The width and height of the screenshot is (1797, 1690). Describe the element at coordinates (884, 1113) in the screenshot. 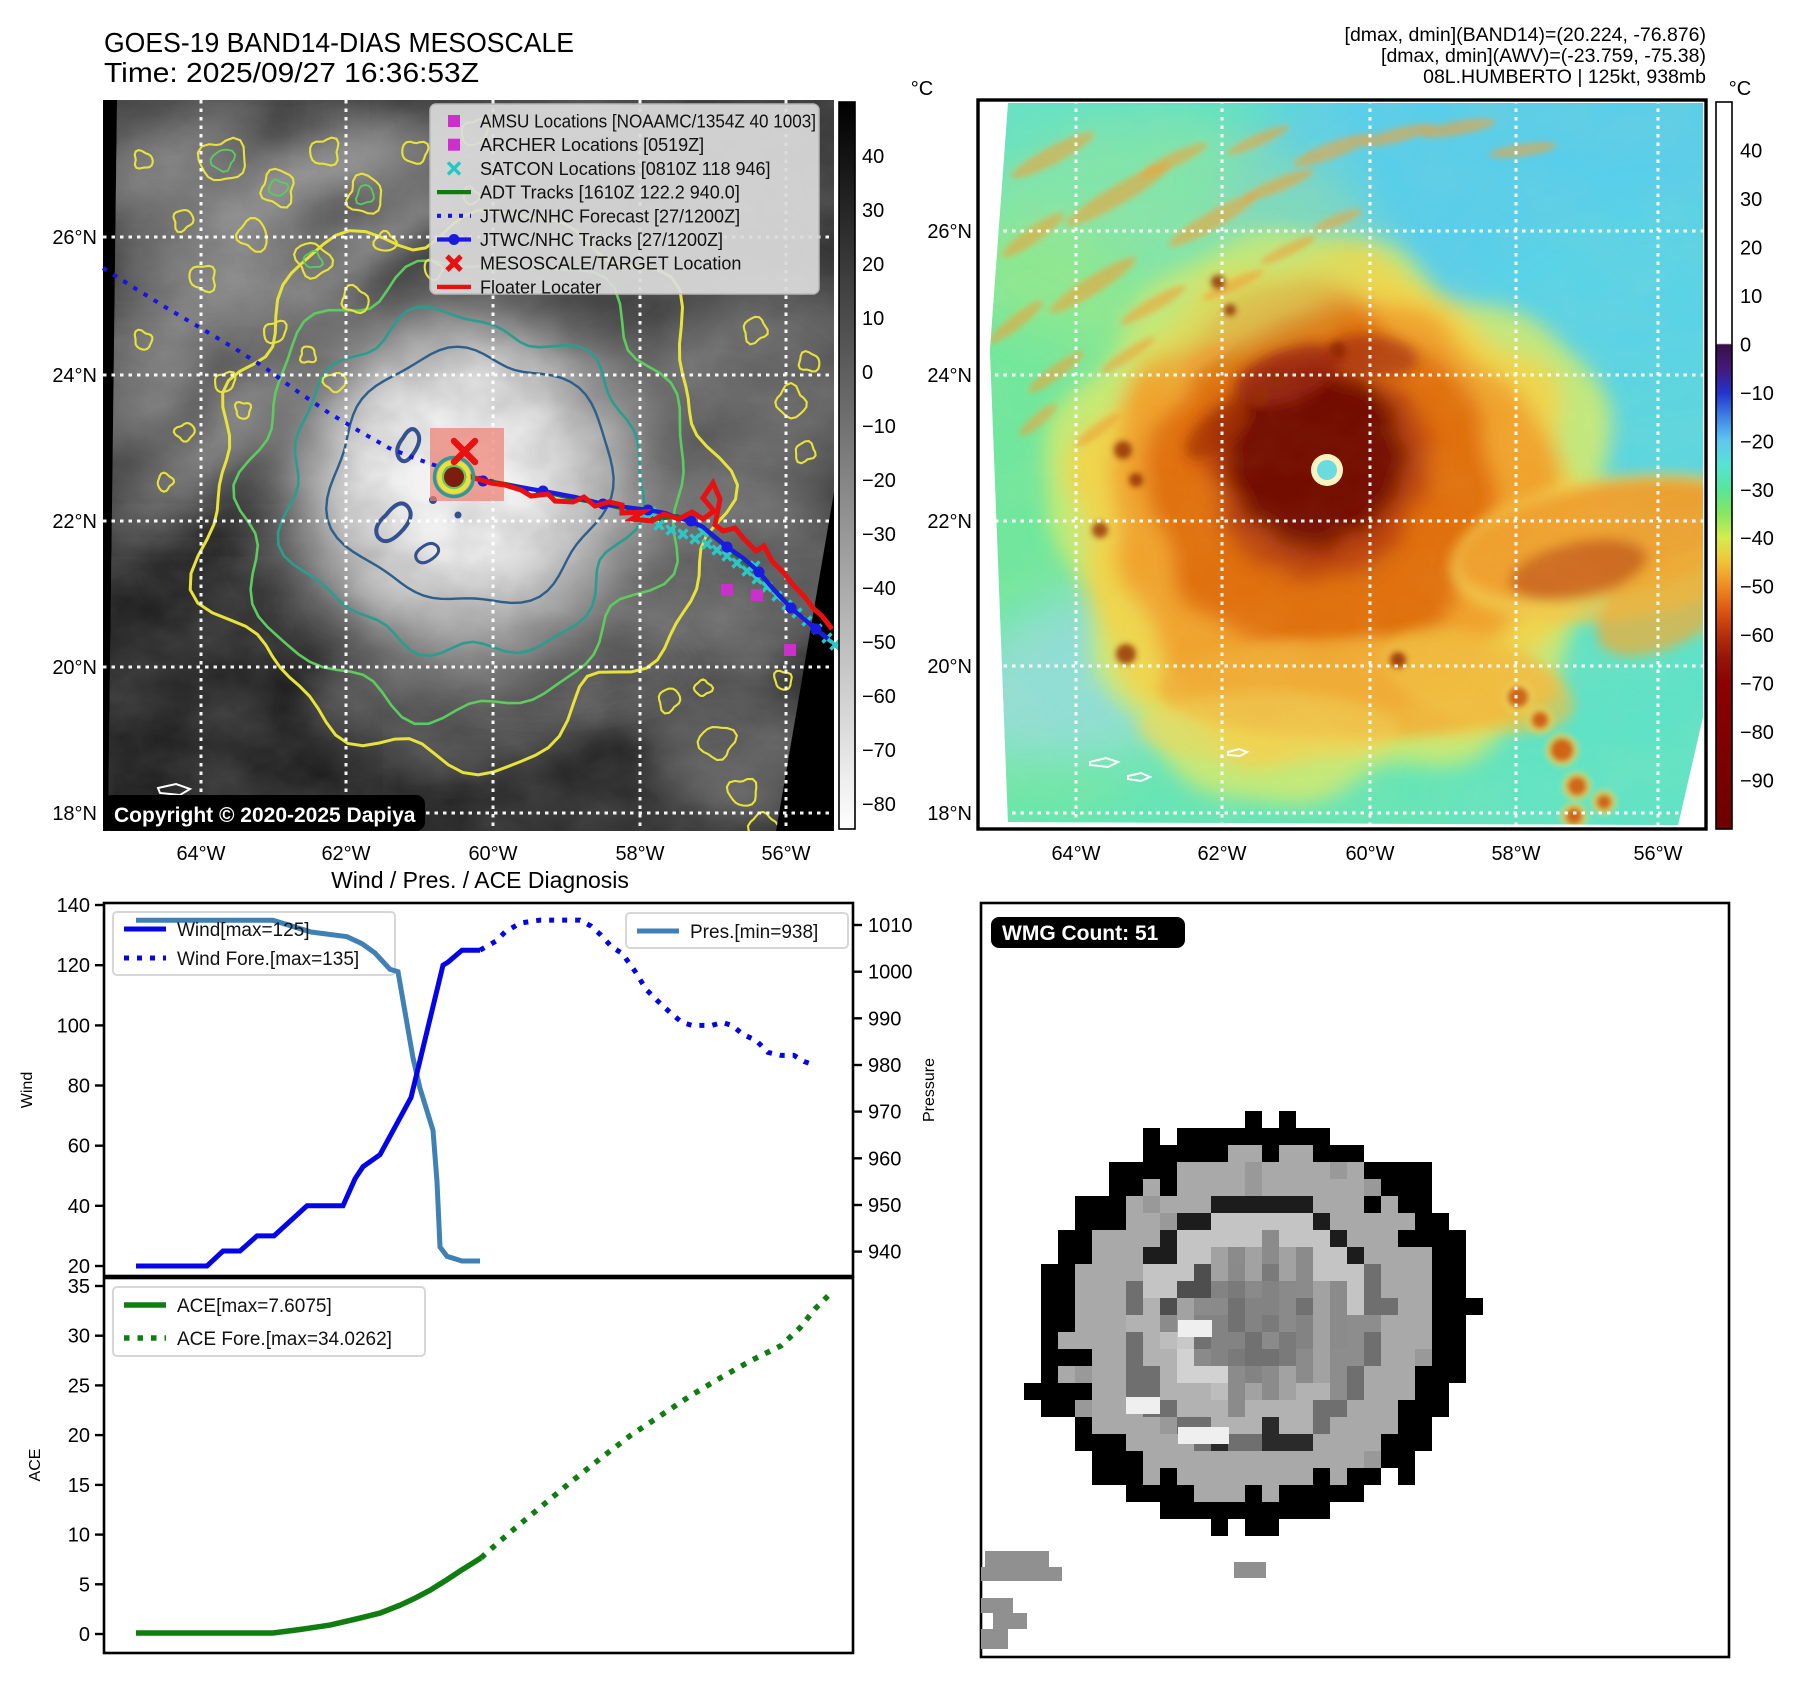

I see `svg-text: 970` at that location.